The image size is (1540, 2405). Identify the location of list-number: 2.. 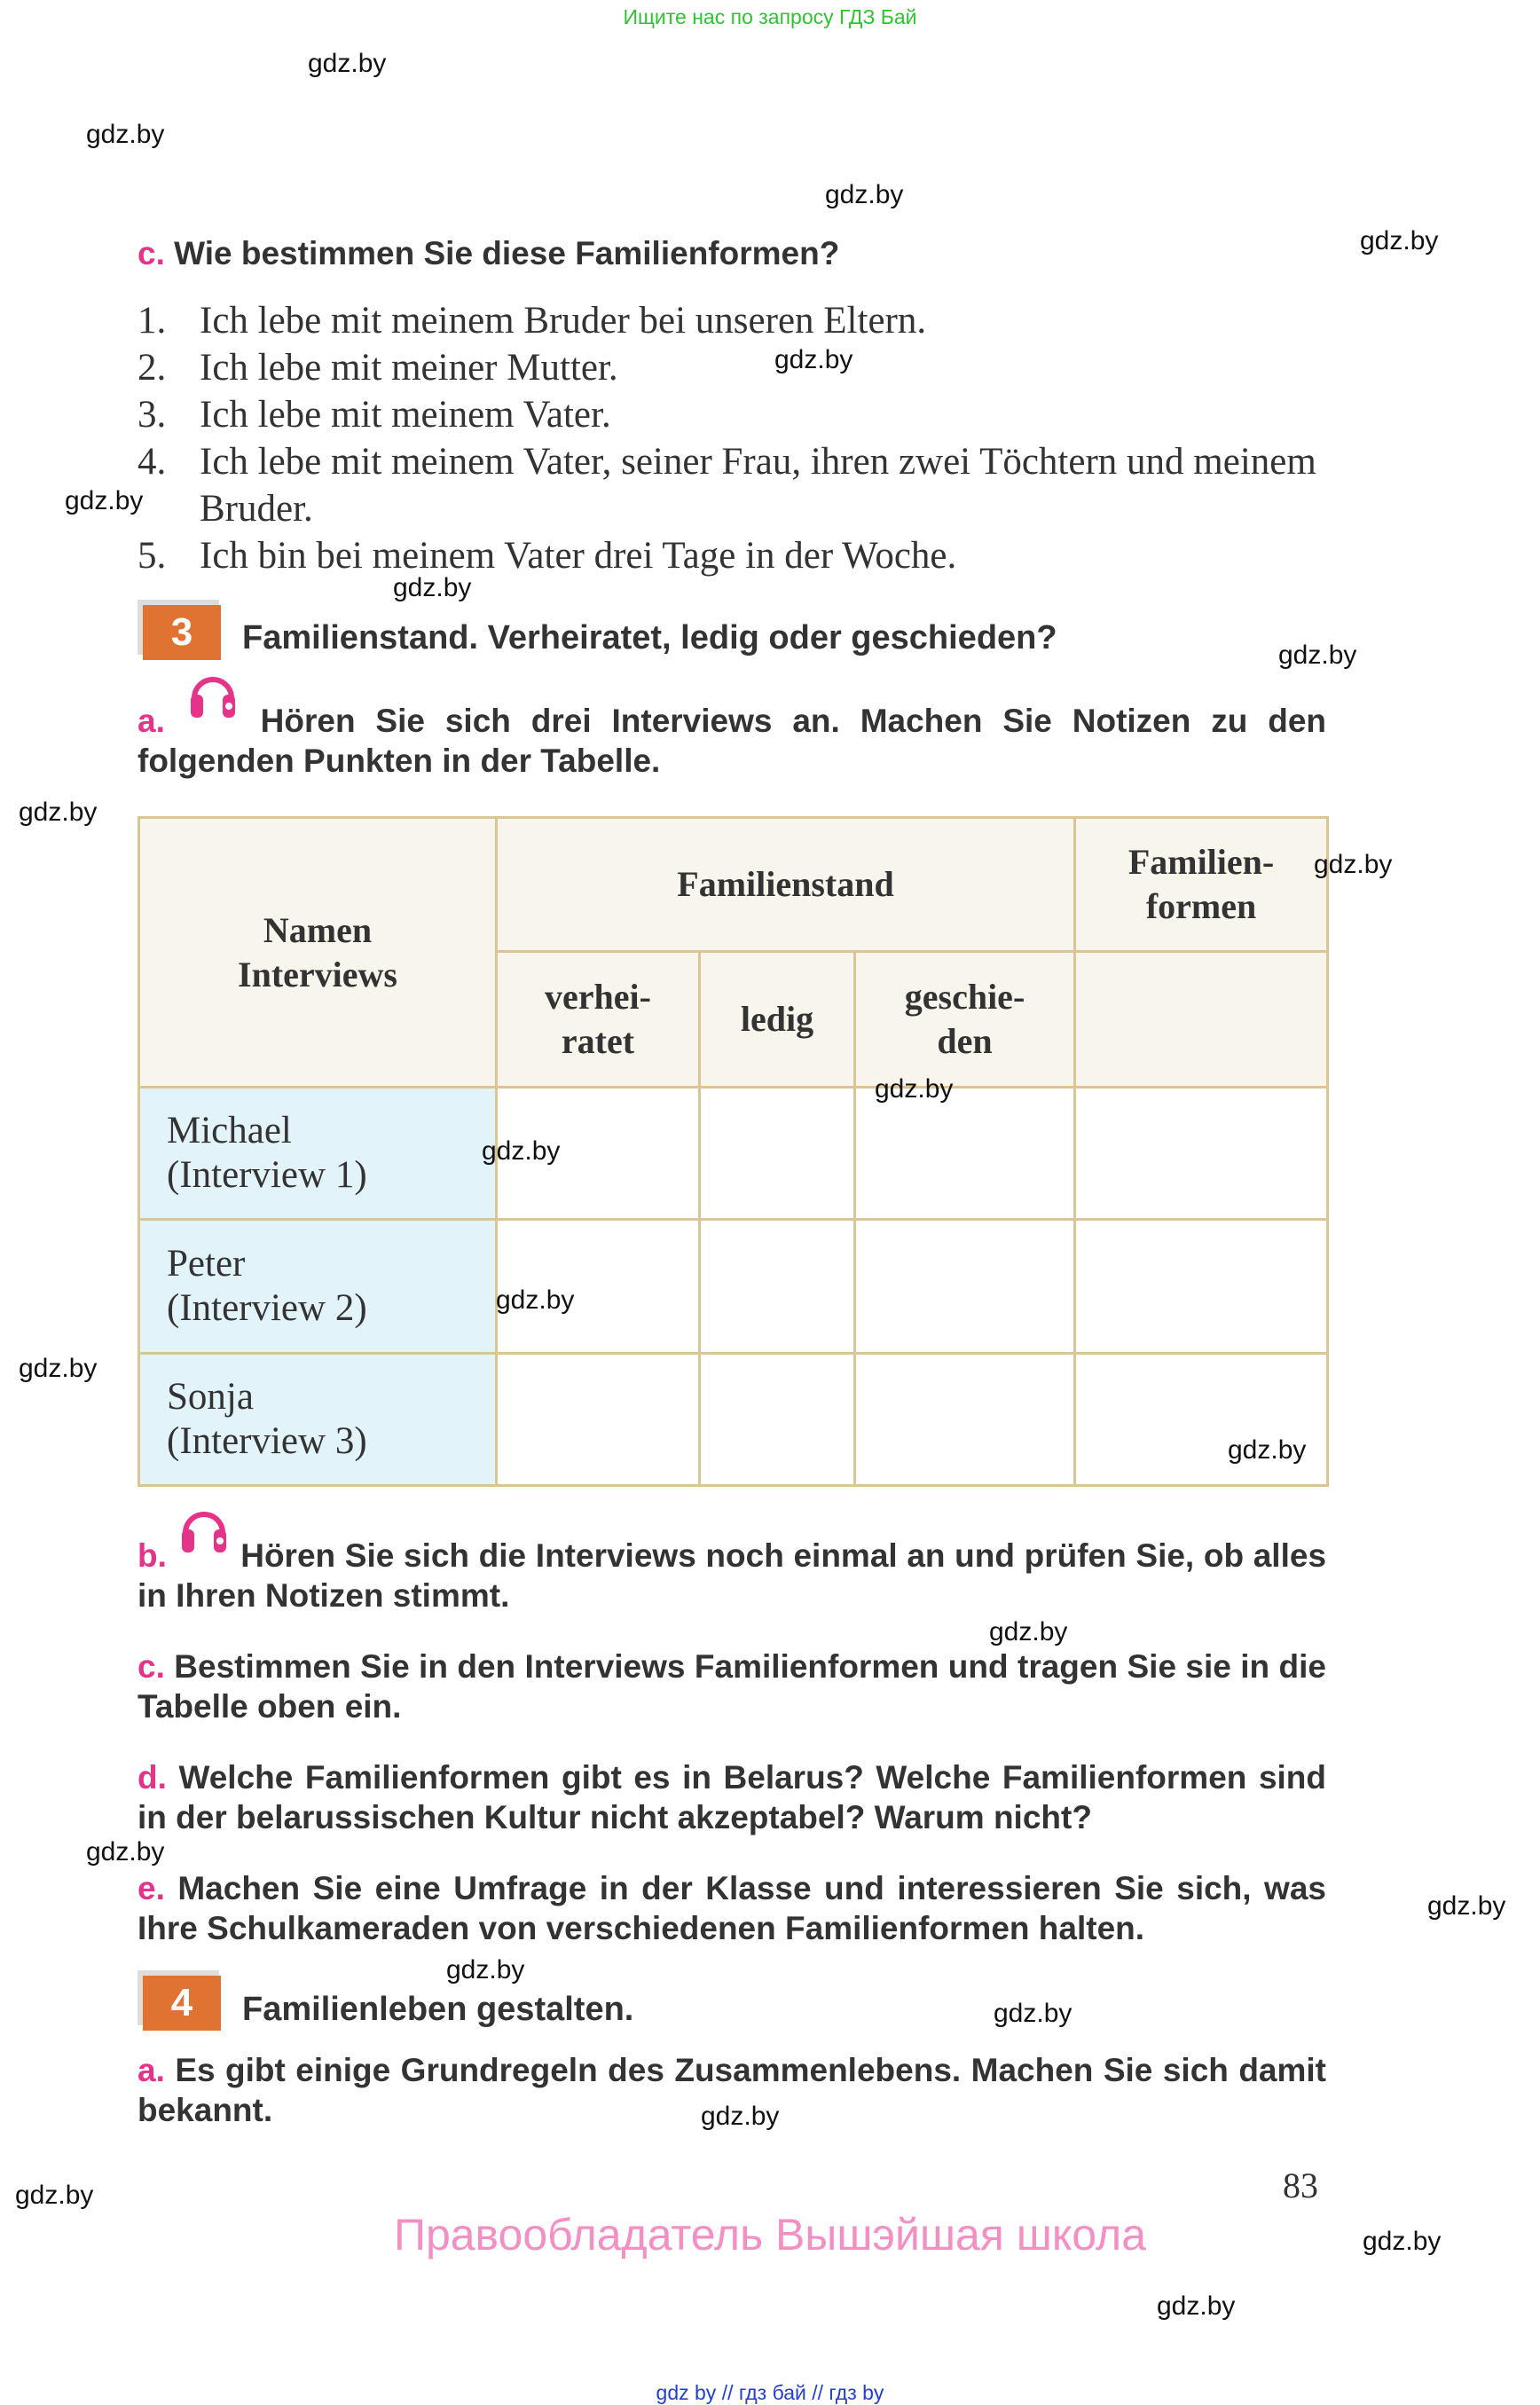
(152, 368).